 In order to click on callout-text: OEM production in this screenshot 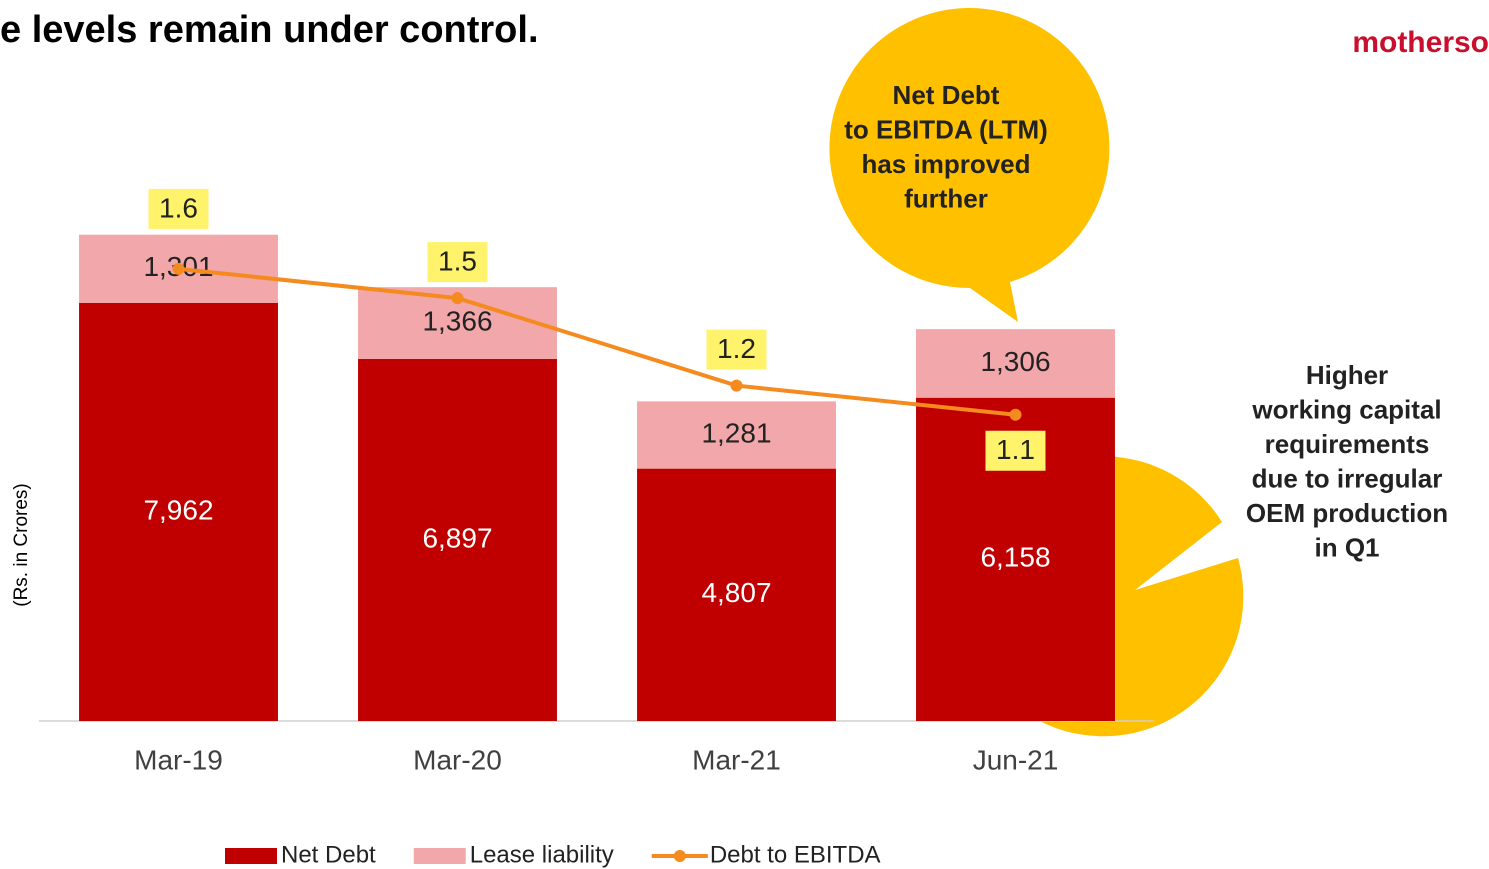, I will do `click(1347, 513)`.